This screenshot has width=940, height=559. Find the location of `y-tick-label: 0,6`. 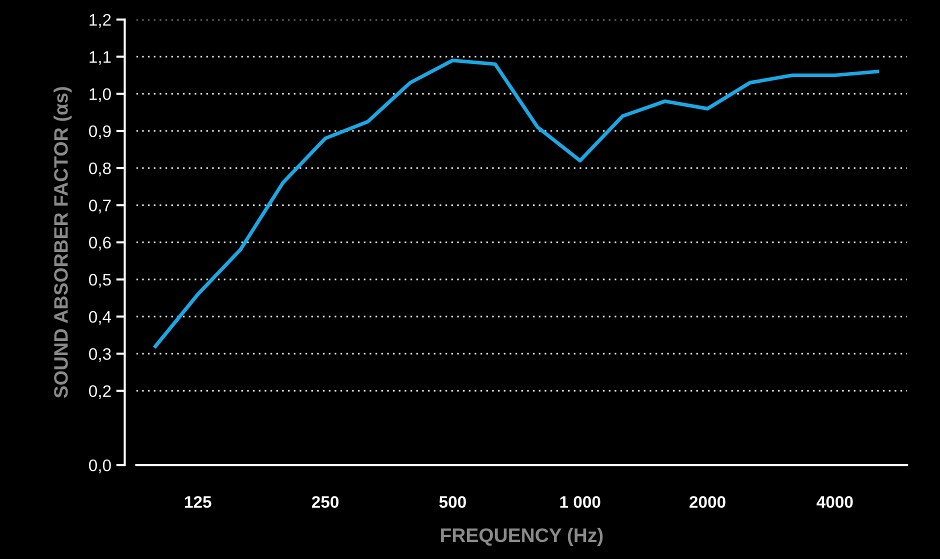

y-tick-label: 0,6 is located at coordinates (100, 243).